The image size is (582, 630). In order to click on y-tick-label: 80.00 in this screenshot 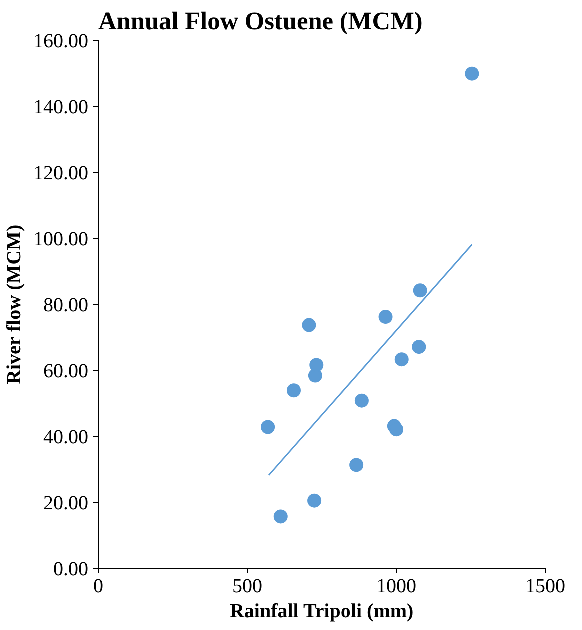, I will do `click(66, 305)`.